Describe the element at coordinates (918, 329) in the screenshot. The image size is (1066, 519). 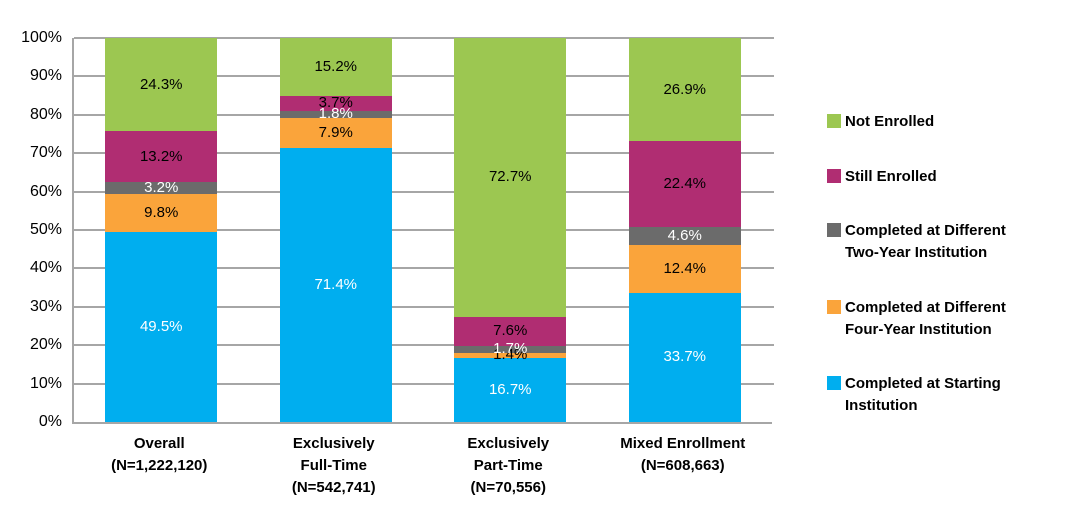
I see `legend-label-line: Four-Year Institution` at that location.